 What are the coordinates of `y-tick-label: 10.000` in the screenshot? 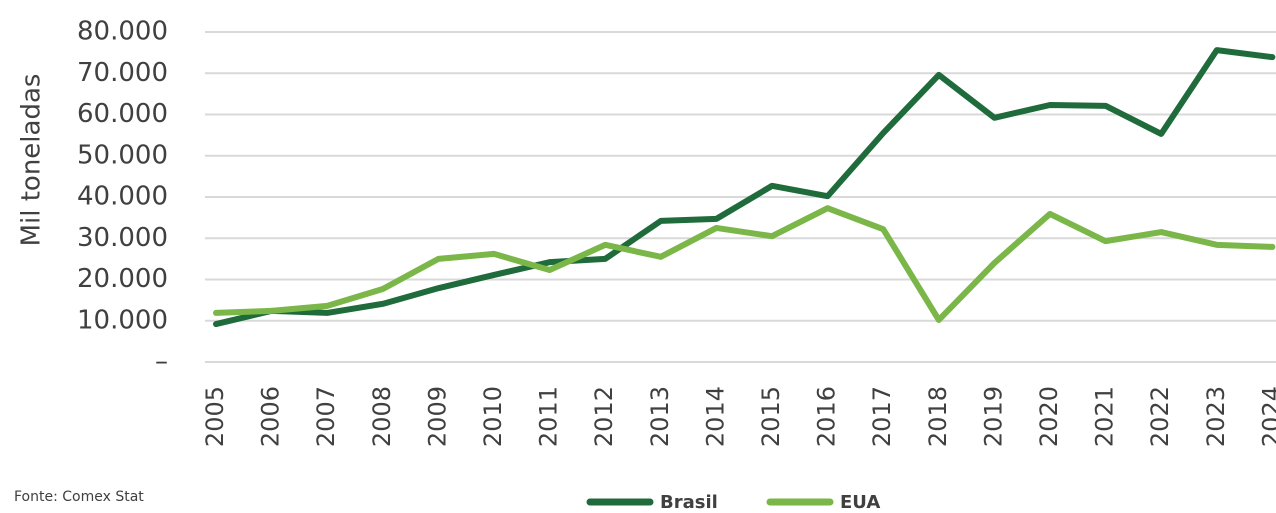 It's located at (122, 320).